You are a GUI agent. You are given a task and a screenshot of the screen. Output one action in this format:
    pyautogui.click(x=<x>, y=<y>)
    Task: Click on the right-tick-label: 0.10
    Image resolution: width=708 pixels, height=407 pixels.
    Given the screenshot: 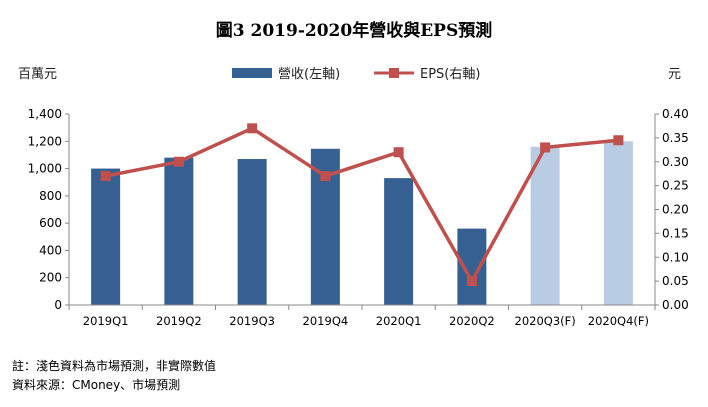 What is the action you would take?
    pyautogui.click(x=675, y=257)
    